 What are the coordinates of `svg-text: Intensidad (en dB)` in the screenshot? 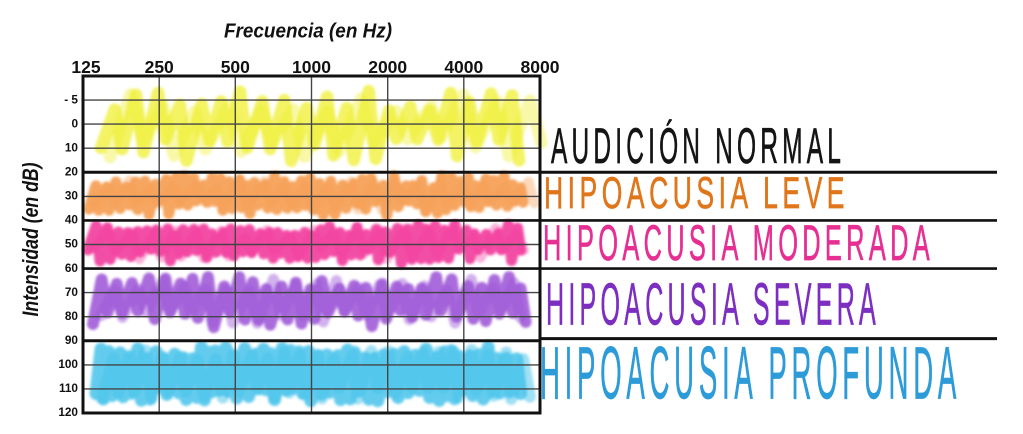 It's located at (30, 240).